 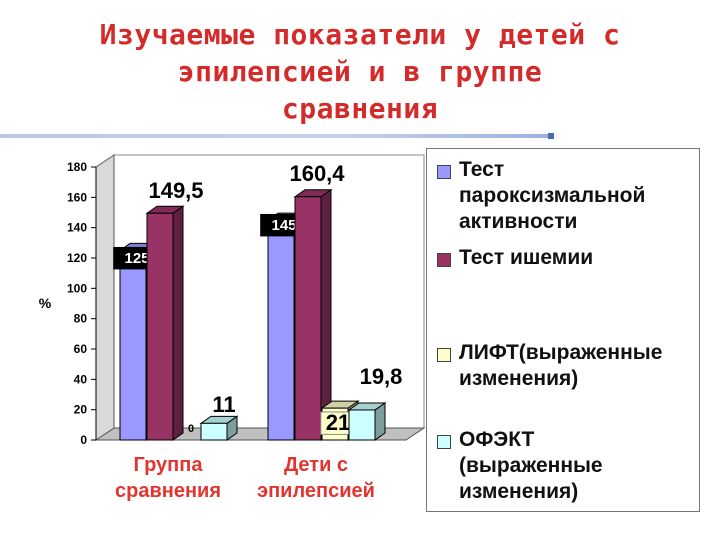 What do you see at coordinates (77, 228) in the screenshot?
I see `y-tick-label: 140` at bounding box center [77, 228].